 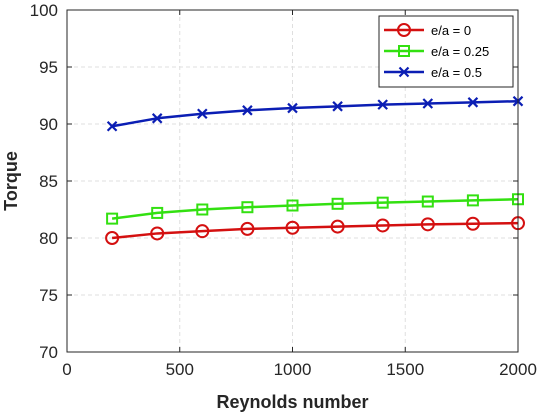 What do you see at coordinates (48, 295) in the screenshot?
I see `y-tick-label: 75` at bounding box center [48, 295].